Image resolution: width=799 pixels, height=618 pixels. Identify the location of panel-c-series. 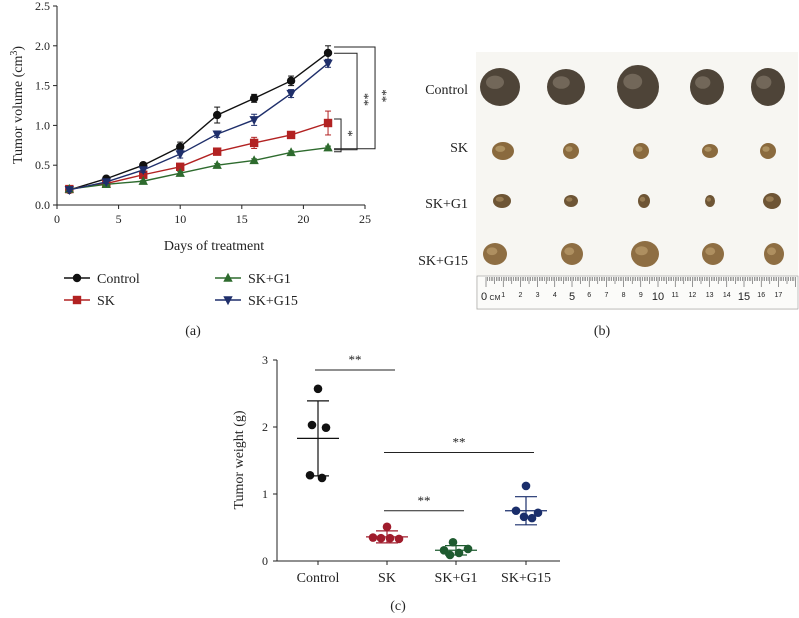
(422, 472).